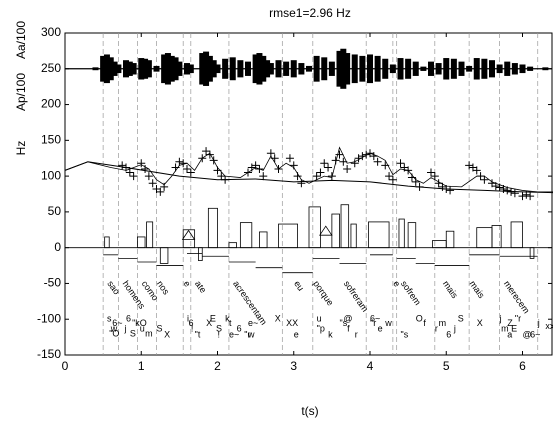 The image size is (553, 421). Describe the element at coordinates (348, 329) in the screenshot. I see `phoneme-label: f` at that location.